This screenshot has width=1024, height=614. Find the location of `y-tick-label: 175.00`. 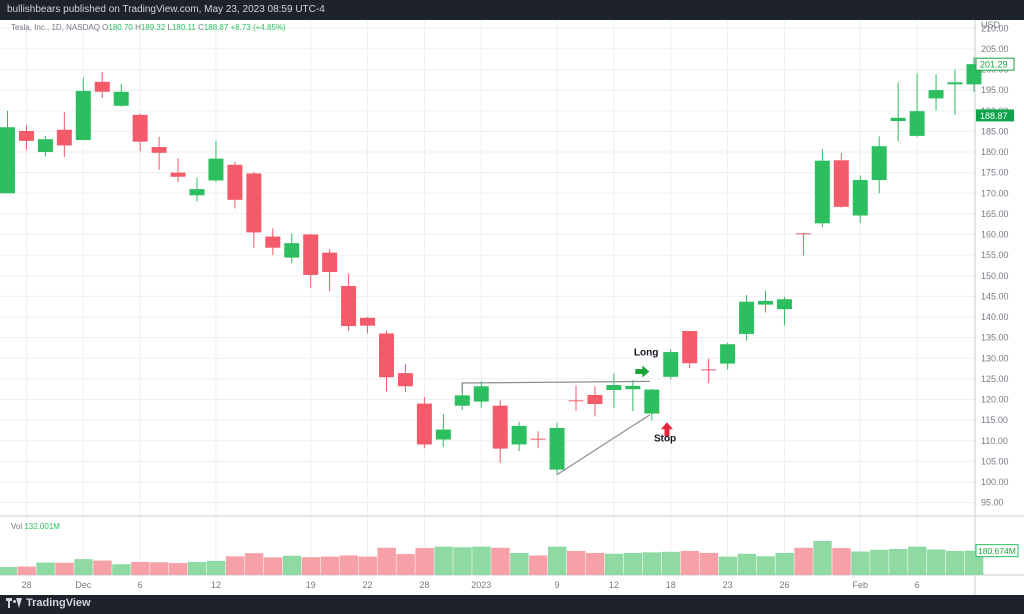

y-tick-label: 175.00 is located at coordinates (995, 173).